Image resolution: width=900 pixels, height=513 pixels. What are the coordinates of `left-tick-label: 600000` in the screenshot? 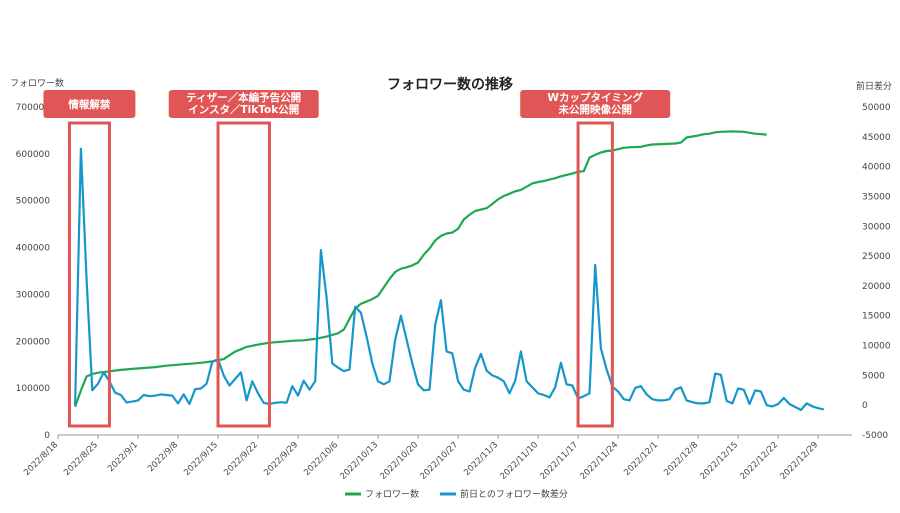 It's located at (33, 155).